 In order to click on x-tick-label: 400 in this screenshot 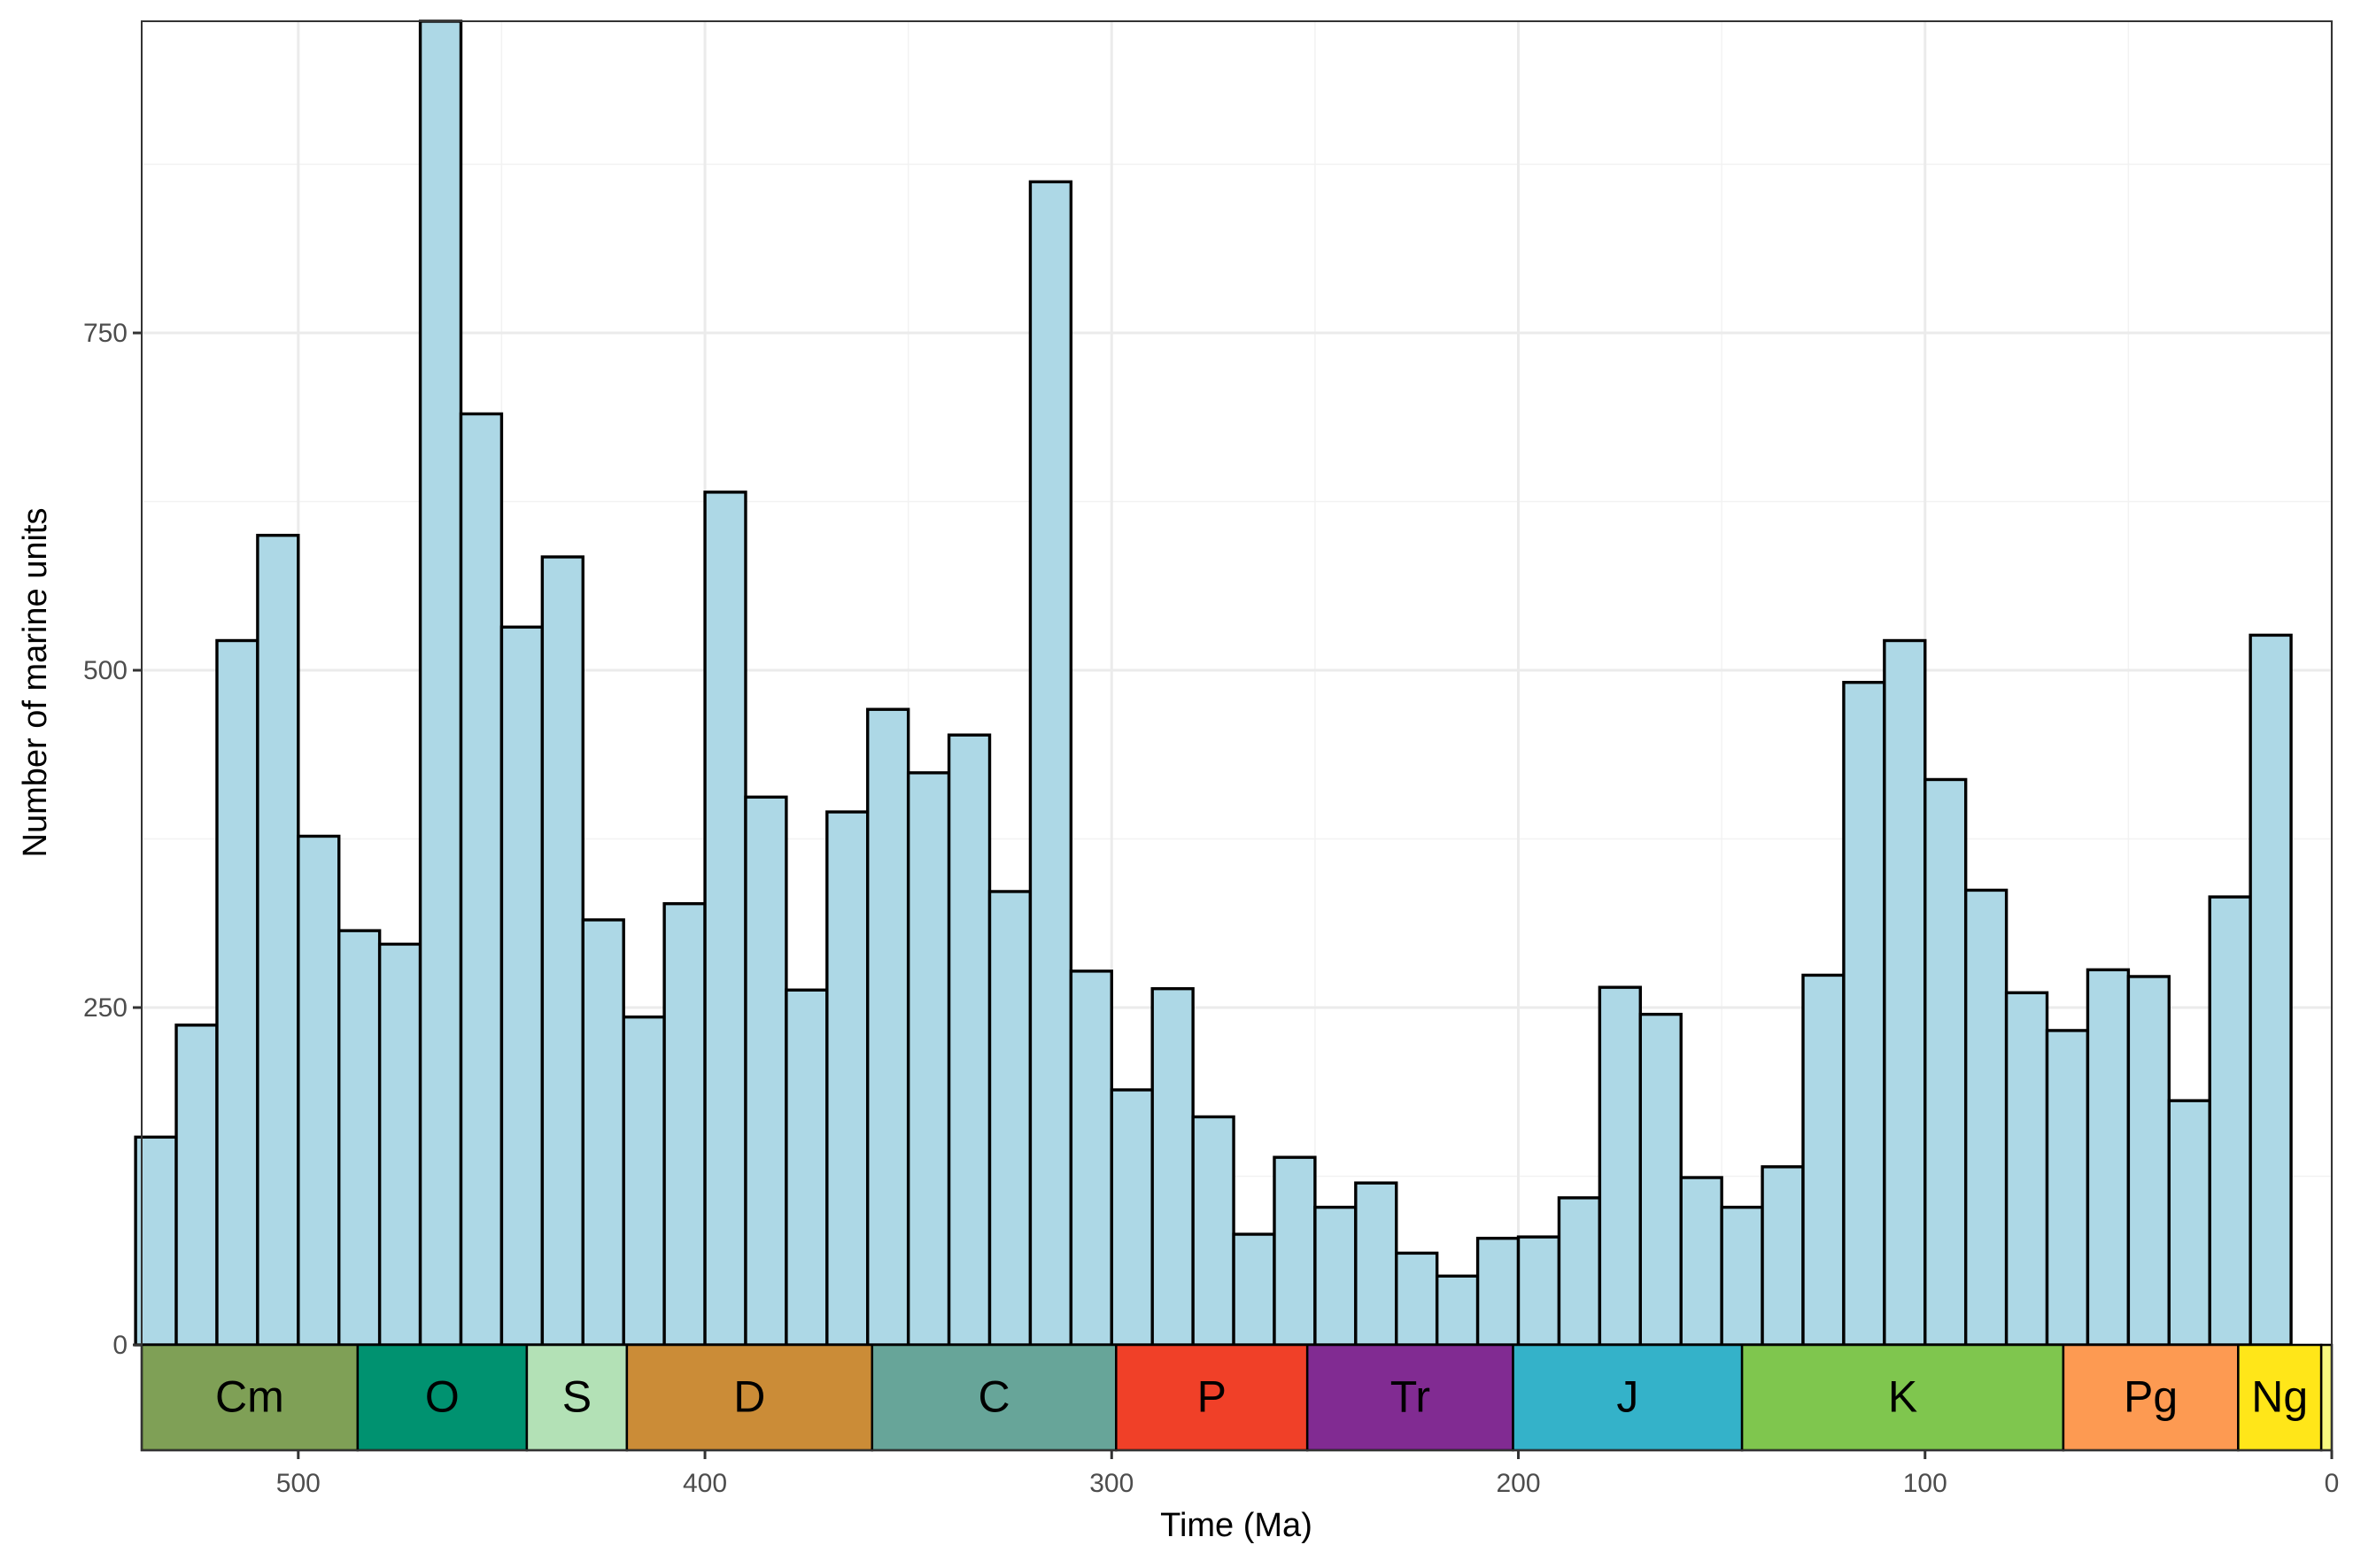, I will do `click(705, 1483)`.